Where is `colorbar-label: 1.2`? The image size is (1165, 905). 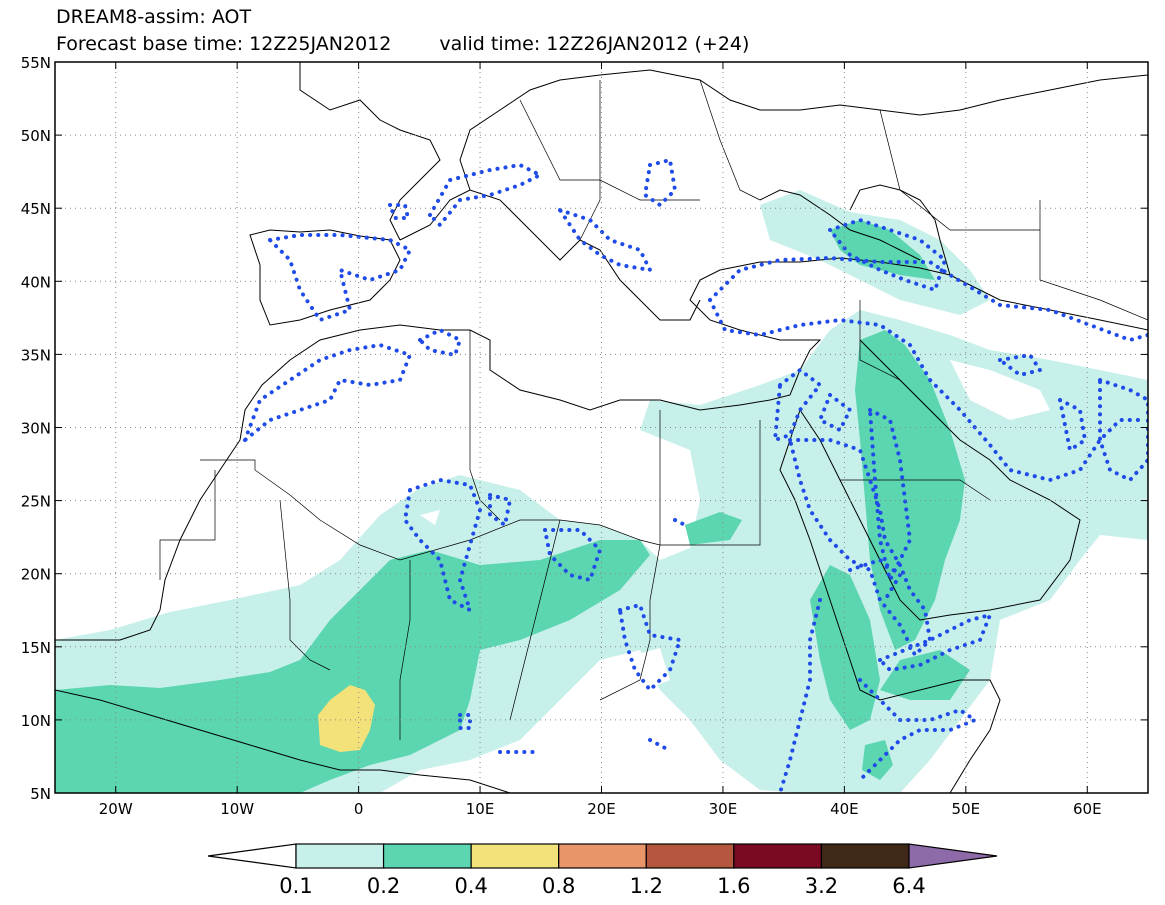 colorbar-label: 1.2 is located at coordinates (646, 886).